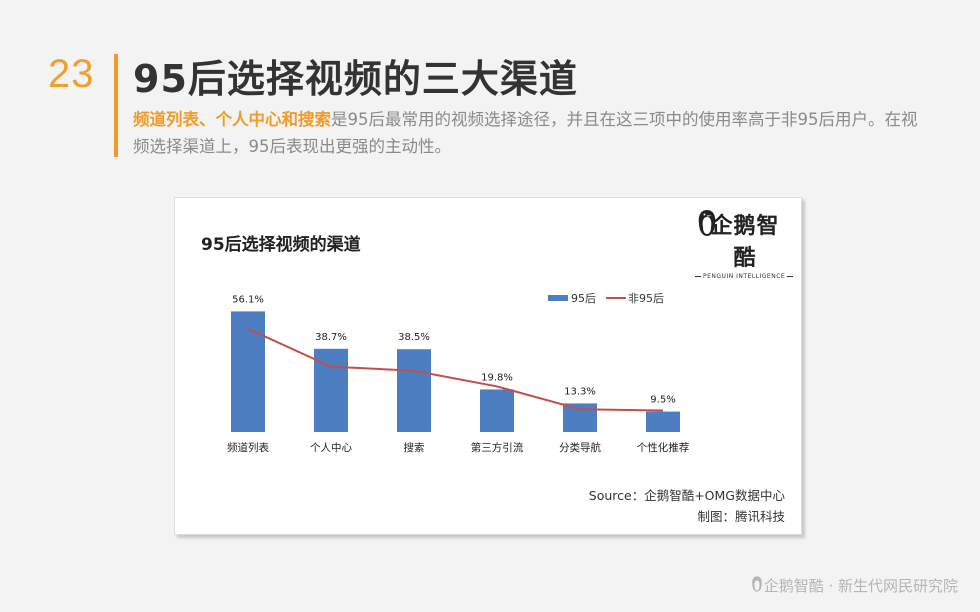 The image size is (980, 612). What do you see at coordinates (414, 447) in the screenshot?
I see `x-tick-label: 搜索` at bounding box center [414, 447].